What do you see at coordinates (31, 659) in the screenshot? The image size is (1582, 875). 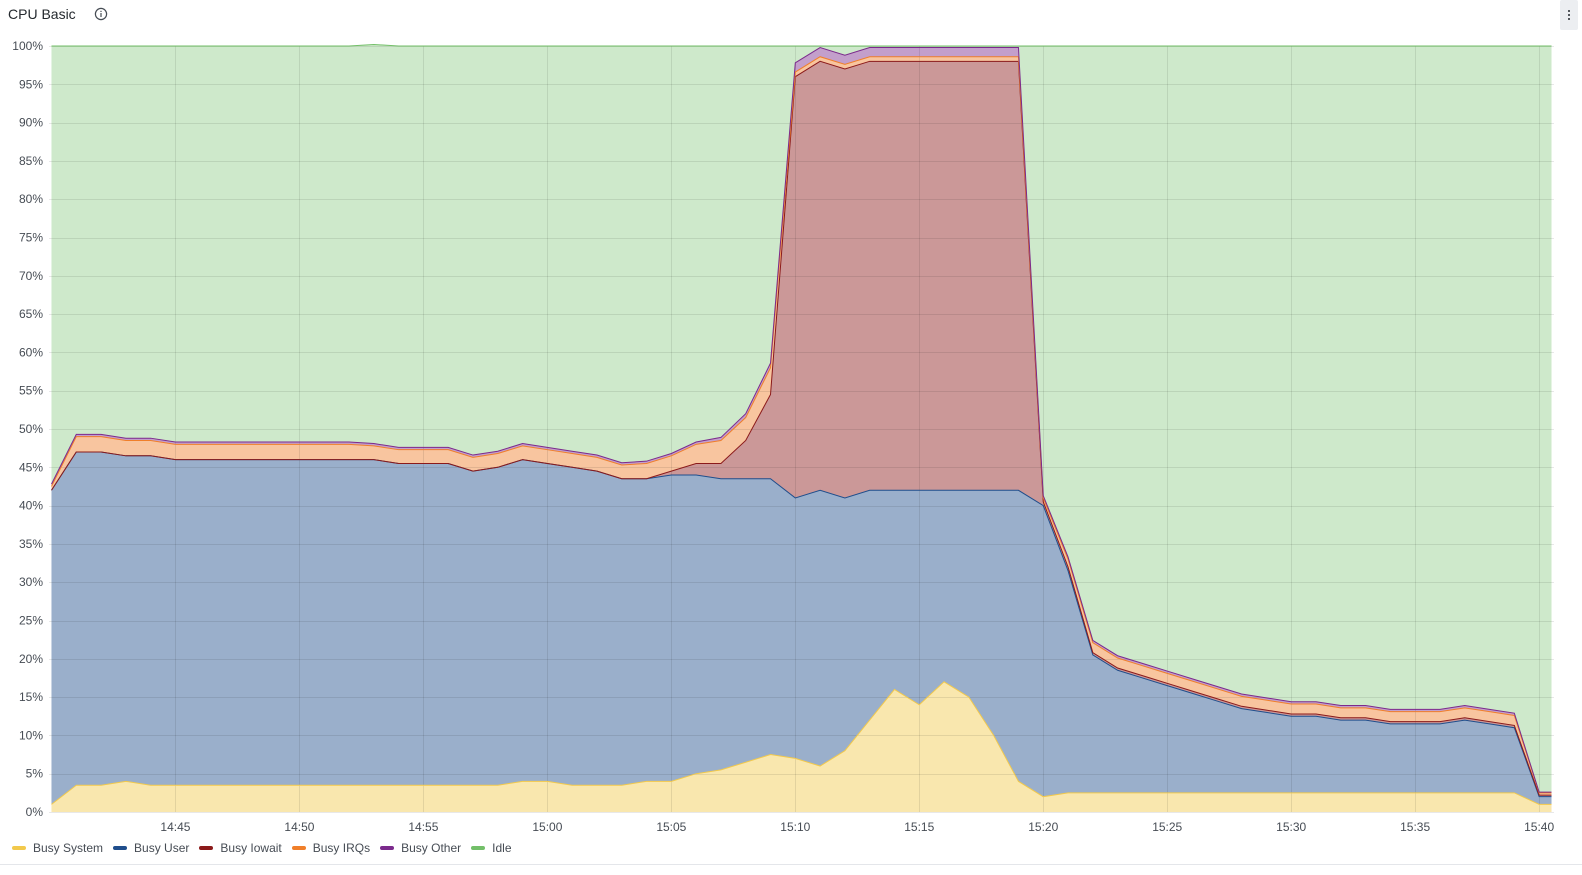 I see `y-tick-label: 20%` at bounding box center [31, 659].